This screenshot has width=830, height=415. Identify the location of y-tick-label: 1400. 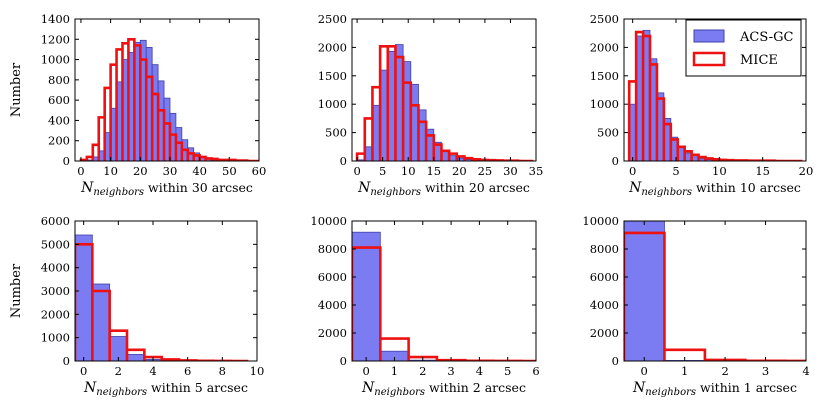
(55, 19).